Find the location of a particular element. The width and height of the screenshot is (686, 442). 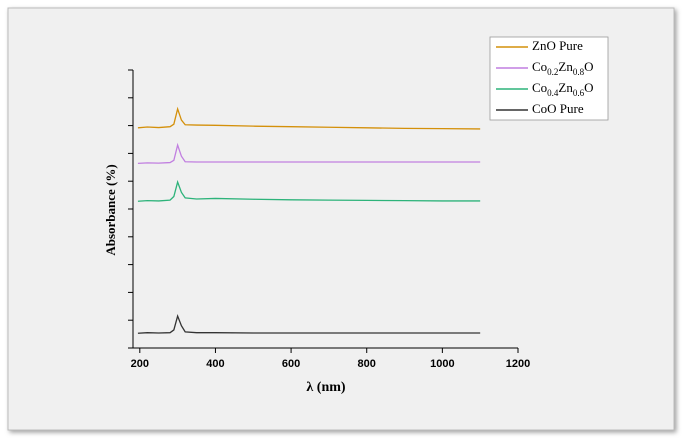

y-axis-label: Absorbance (%) is located at coordinates (110, 209).